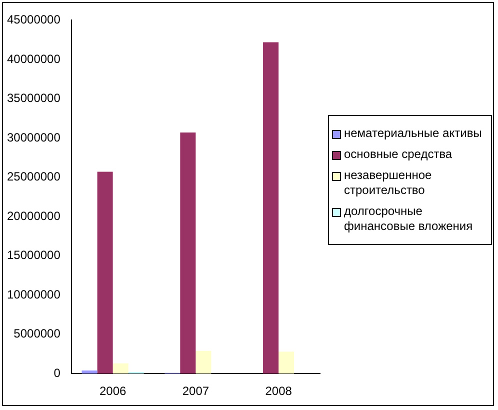 This screenshot has width=498, height=410. Describe the element at coordinates (34, 255) in the screenshot. I see `y-tick-label: 15000000` at that location.